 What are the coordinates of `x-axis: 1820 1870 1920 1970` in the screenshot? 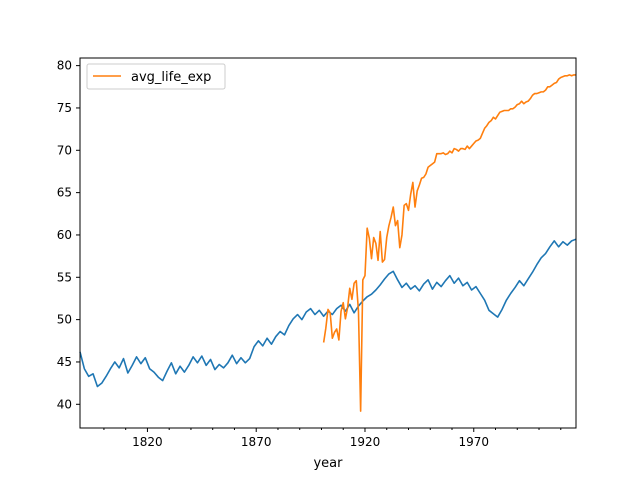 It's located at (332, 438).